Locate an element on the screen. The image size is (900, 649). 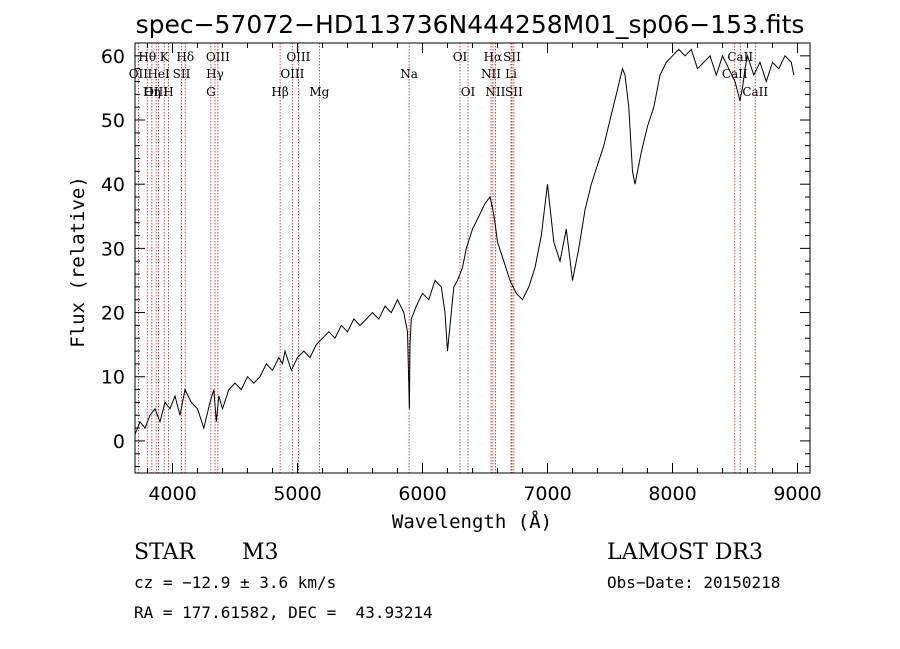
y-tick-label: 30 is located at coordinates (113, 249).